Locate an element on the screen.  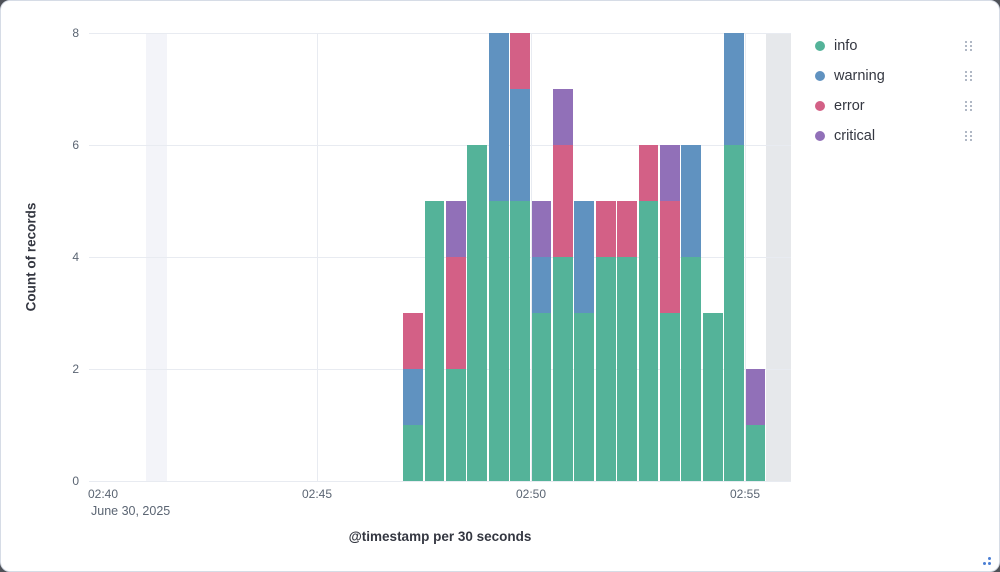
legend: info warning error critical is located at coordinates (900, 91).